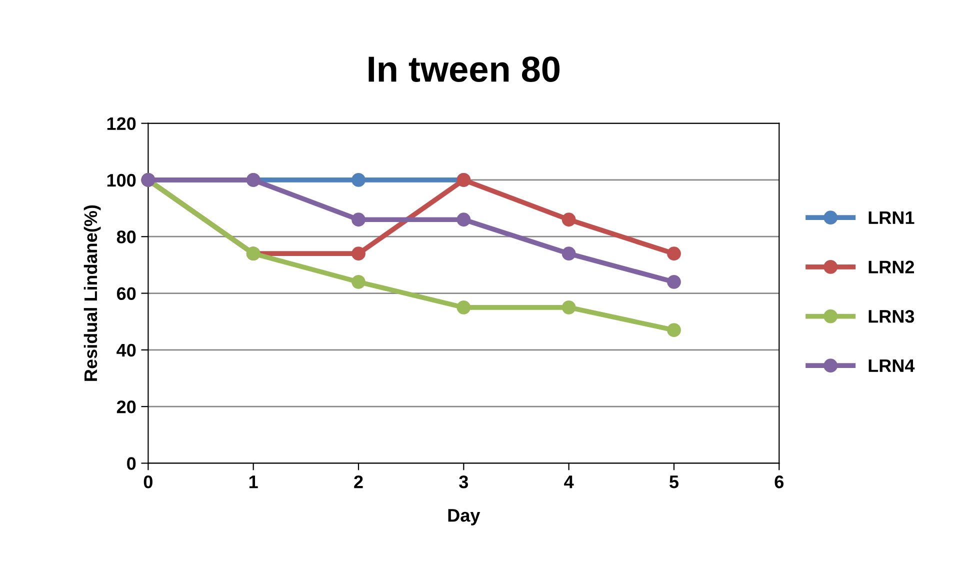 This screenshot has width=956, height=579. Describe the element at coordinates (131, 463) in the screenshot. I see `y-tick-label: 0` at that location.